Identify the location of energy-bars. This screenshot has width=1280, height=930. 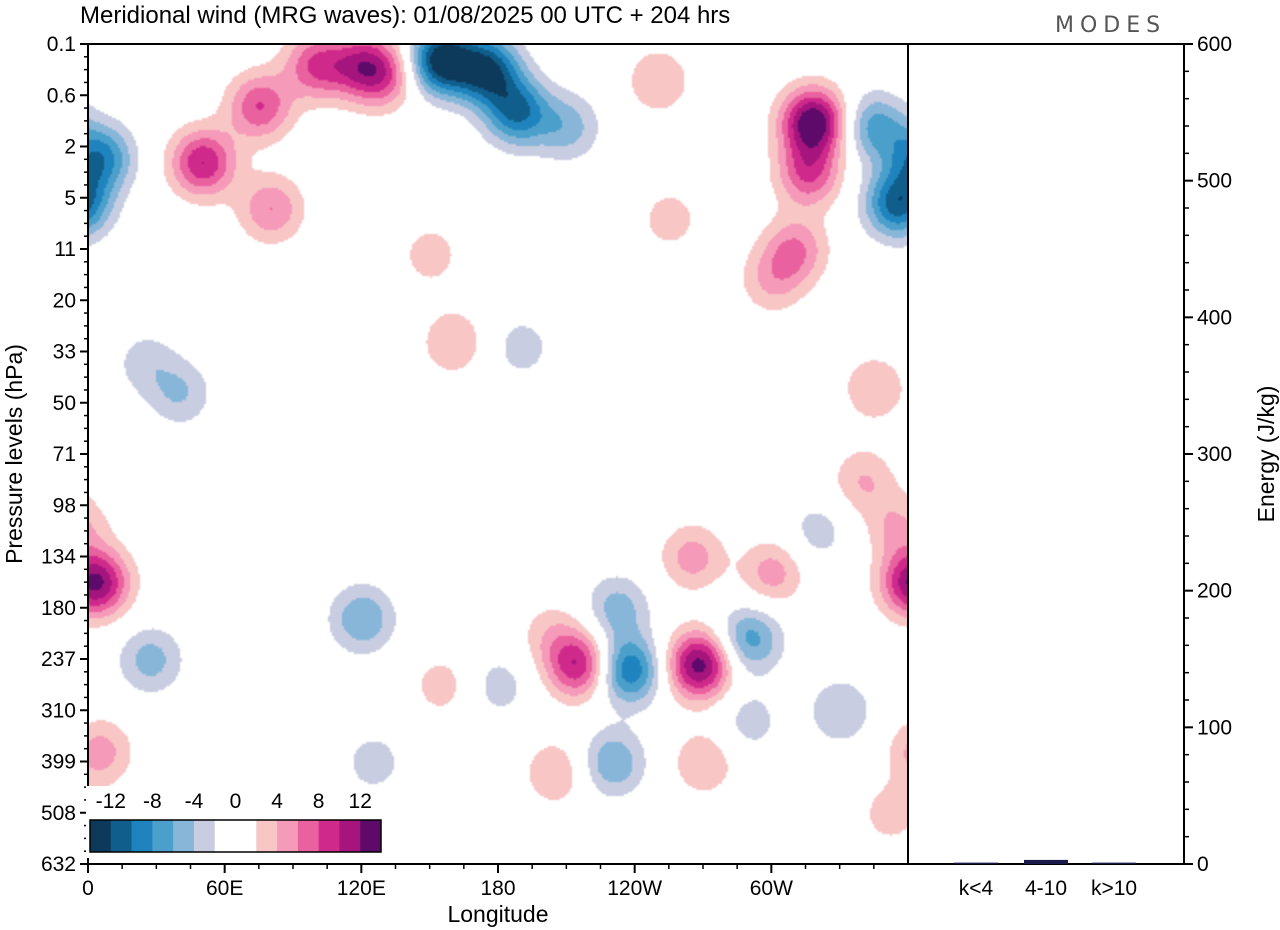
(1045, 861).